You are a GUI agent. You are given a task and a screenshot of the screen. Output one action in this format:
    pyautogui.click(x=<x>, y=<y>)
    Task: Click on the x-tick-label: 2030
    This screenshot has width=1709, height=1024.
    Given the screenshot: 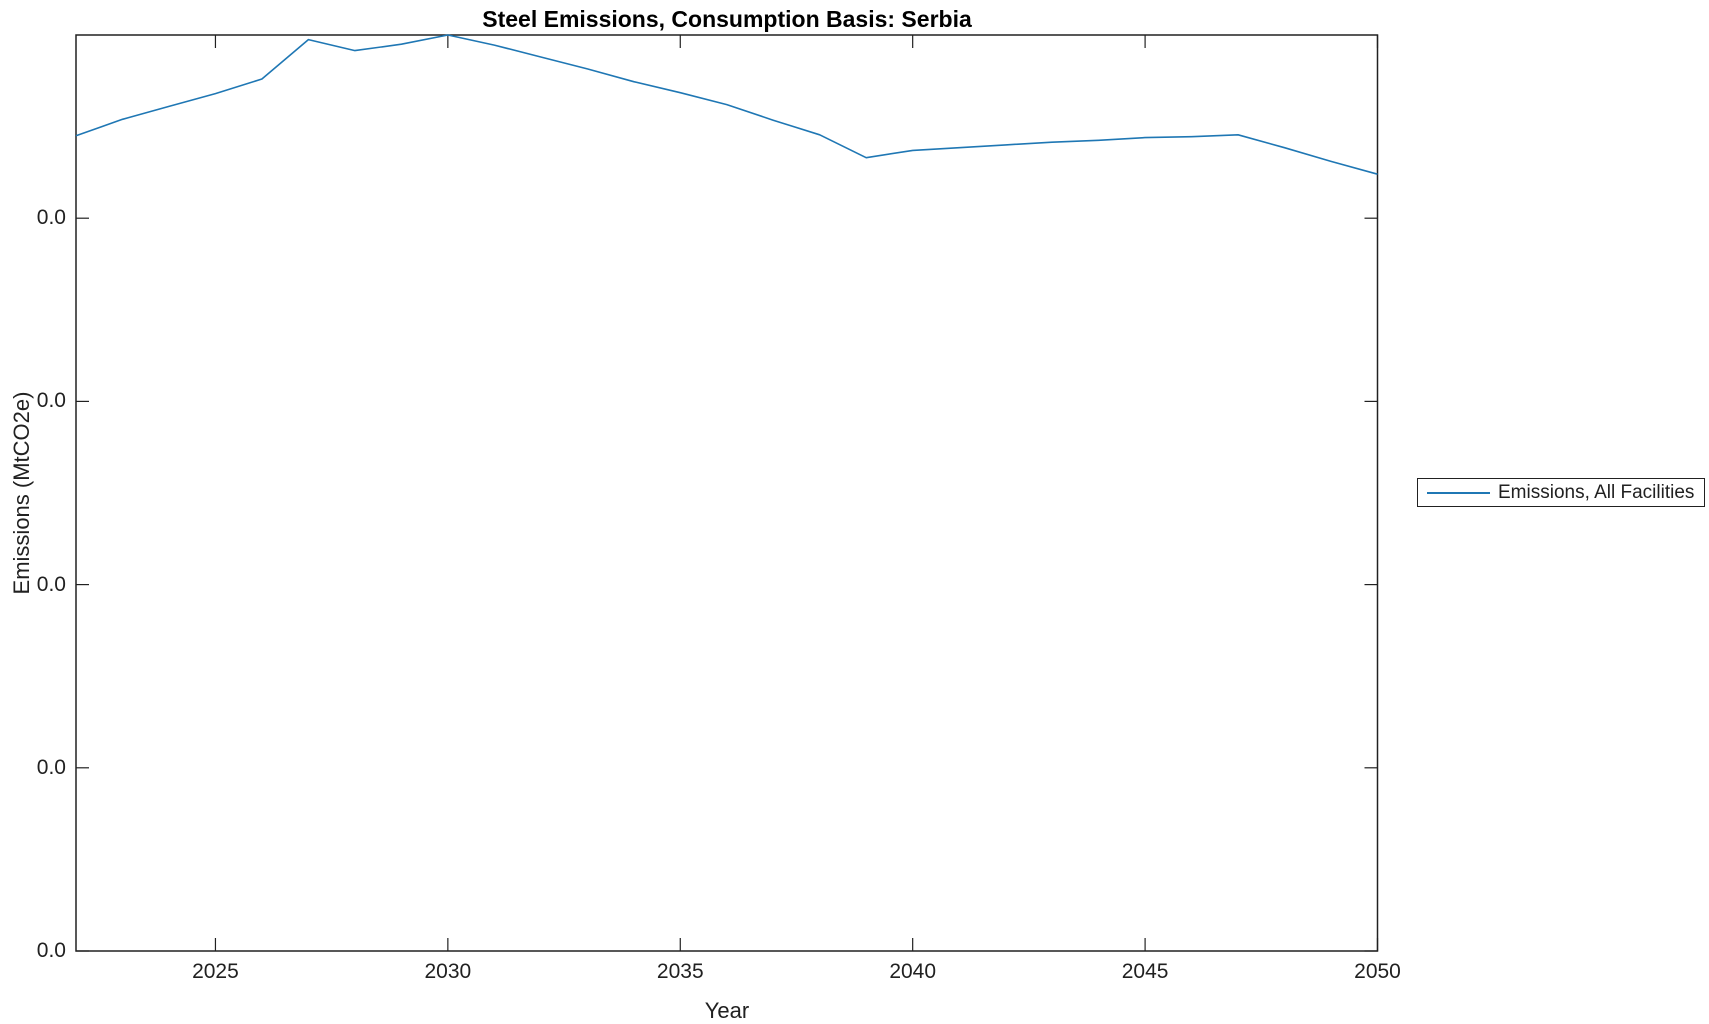 What is the action you would take?
    pyautogui.click(x=448, y=971)
    